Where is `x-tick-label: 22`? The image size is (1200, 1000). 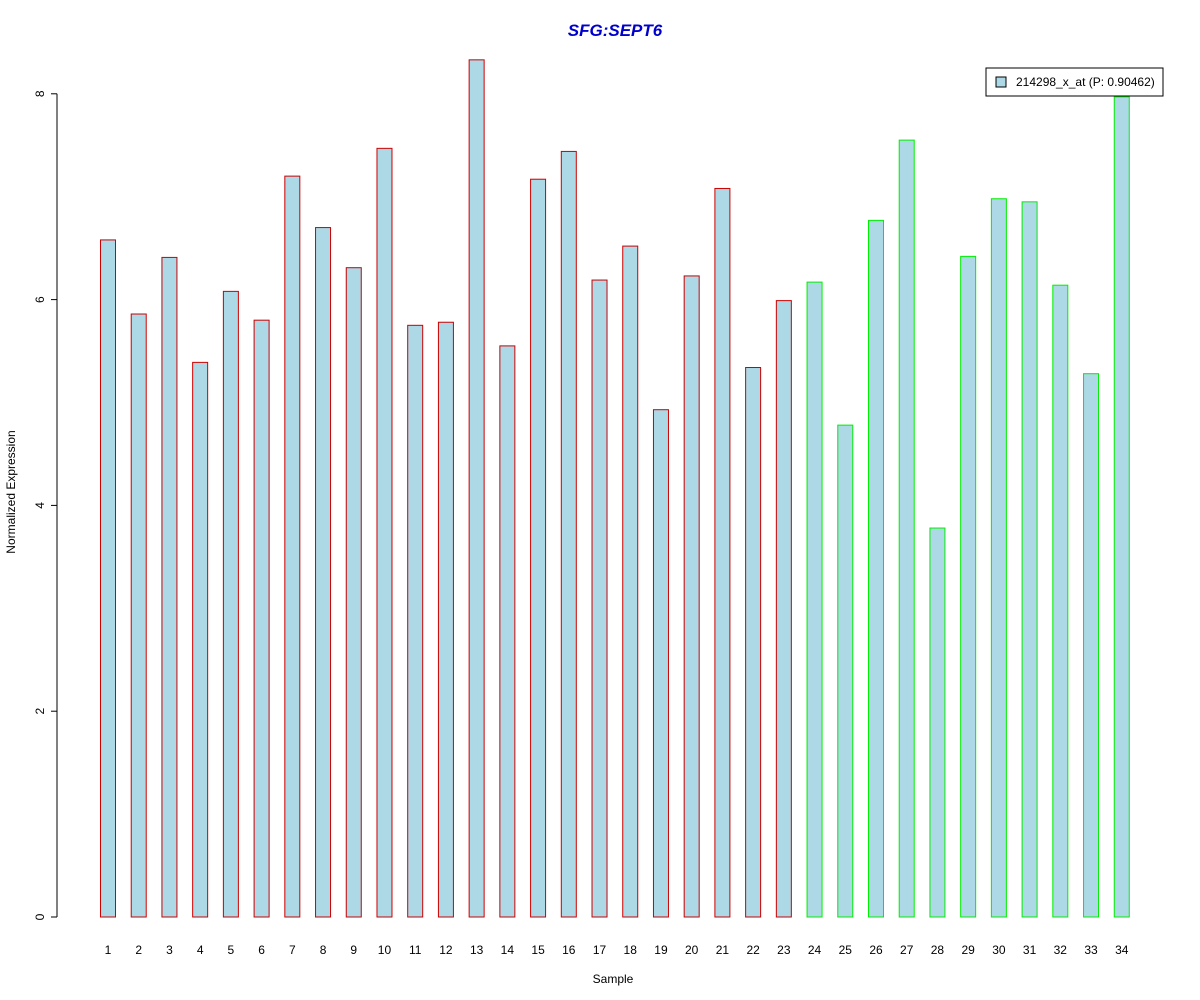
x-tick-label: 22 is located at coordinates (753, 950).